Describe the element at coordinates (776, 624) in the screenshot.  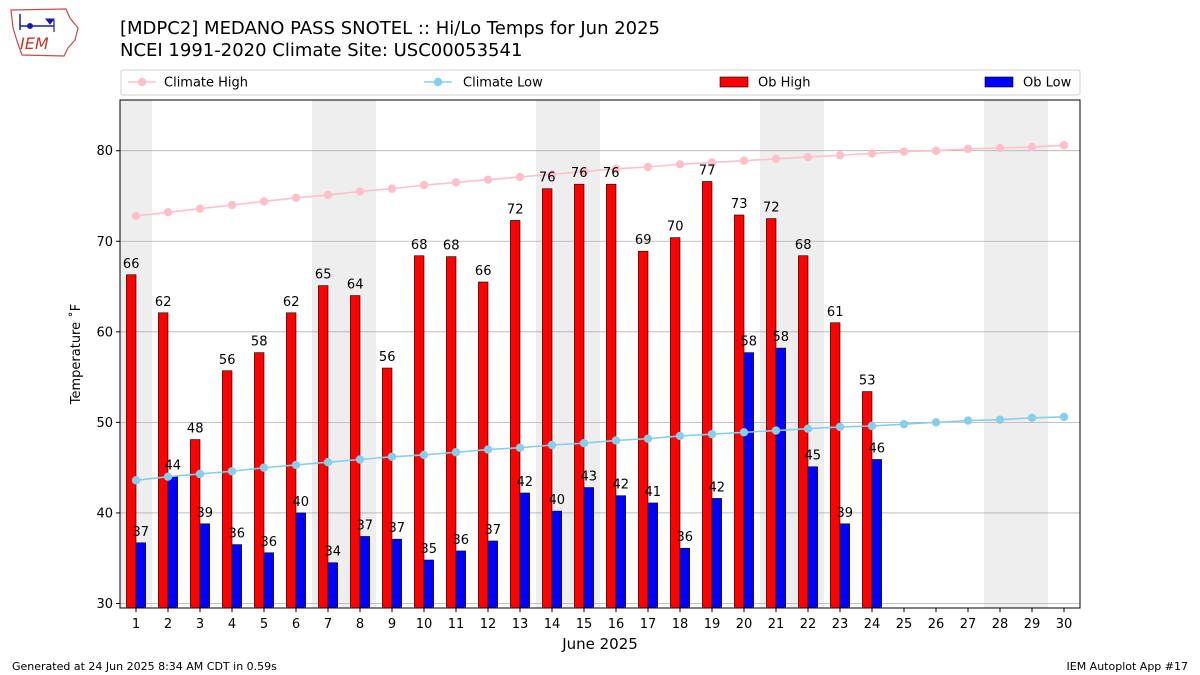
I see `x-tick-label: 21` at that location.